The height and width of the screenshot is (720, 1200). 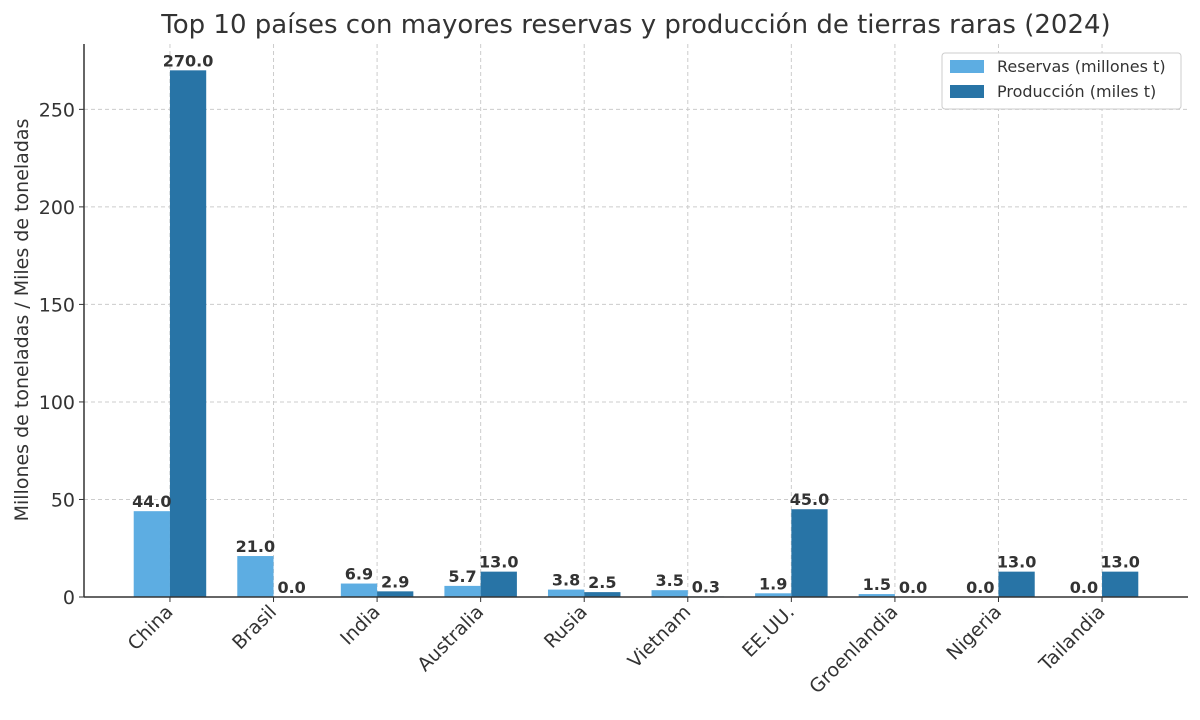 What do you see at coordinates (57, 110) in the screenshot?
I see `y-tick-label: 250` at bounding box center [57, 110].